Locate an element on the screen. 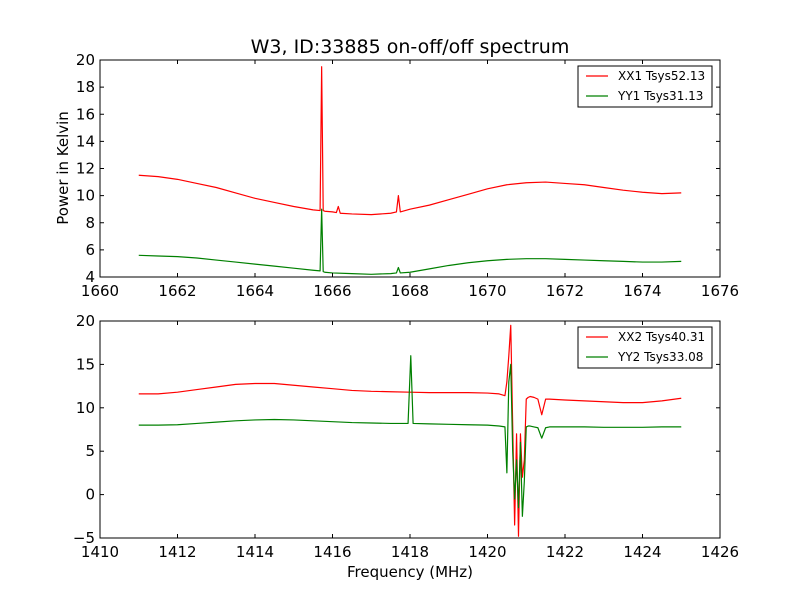 Image resolution: width=800 pixels, height=600 pixels. bottom-xtick-label-0: 1410 is located at coordinates (100, 552).